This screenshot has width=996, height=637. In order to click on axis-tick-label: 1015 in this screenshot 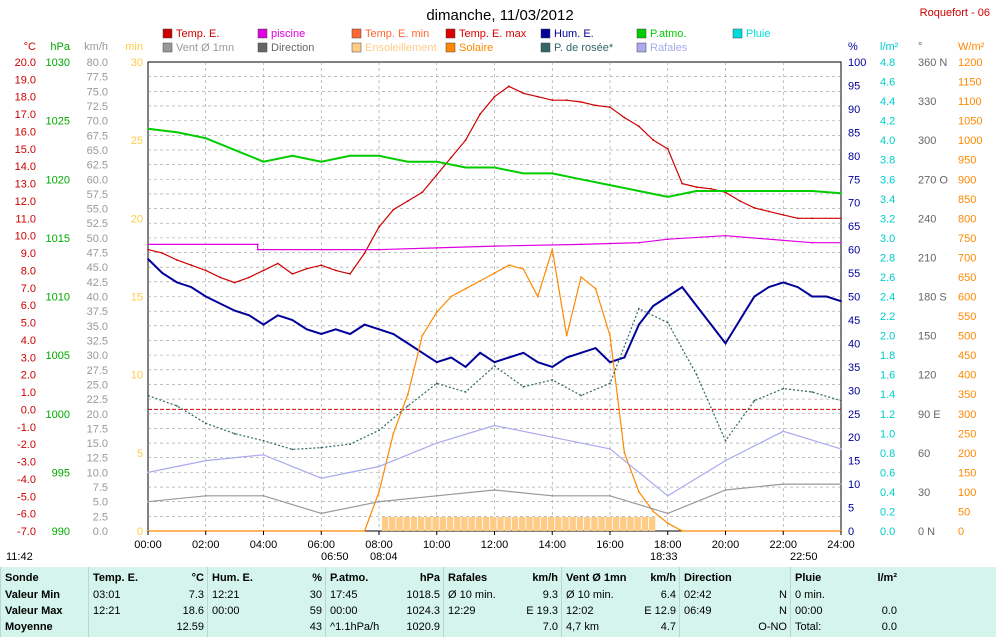, I will do `click(58, 239)`.